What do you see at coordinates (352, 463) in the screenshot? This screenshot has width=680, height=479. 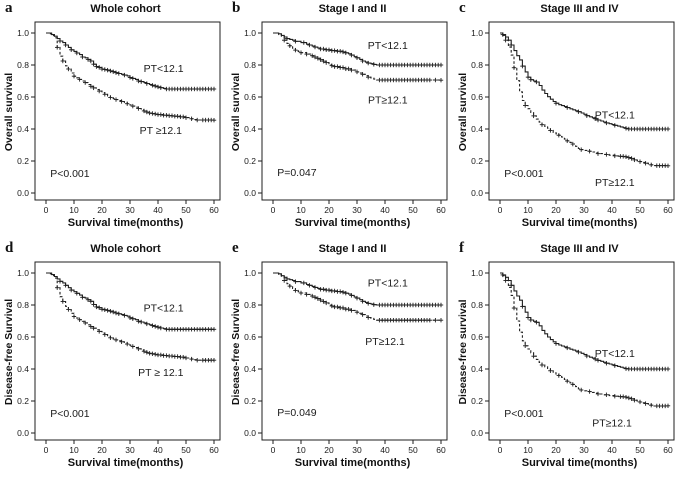 I see `panel-e-xlabel: Survival time(months)` at bounding box center [352, 463].